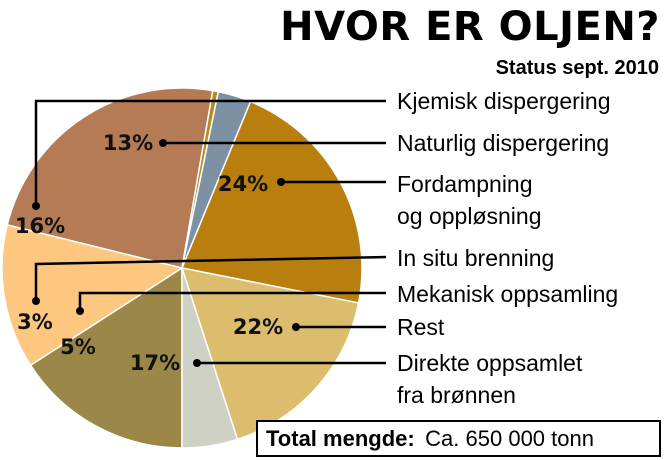 The width and height of the screenshot is (664, 460). I want to click on legend-rest: Rest, so click(421, 327).